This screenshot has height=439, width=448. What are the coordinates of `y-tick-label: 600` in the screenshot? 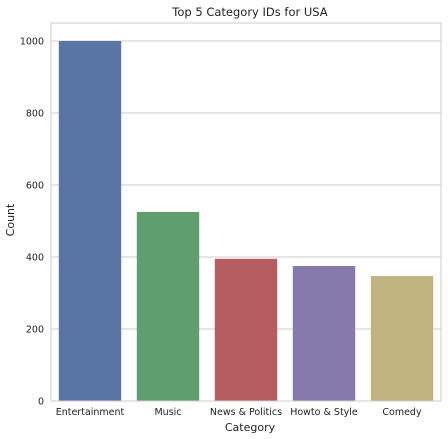 It's located at (35, 186).